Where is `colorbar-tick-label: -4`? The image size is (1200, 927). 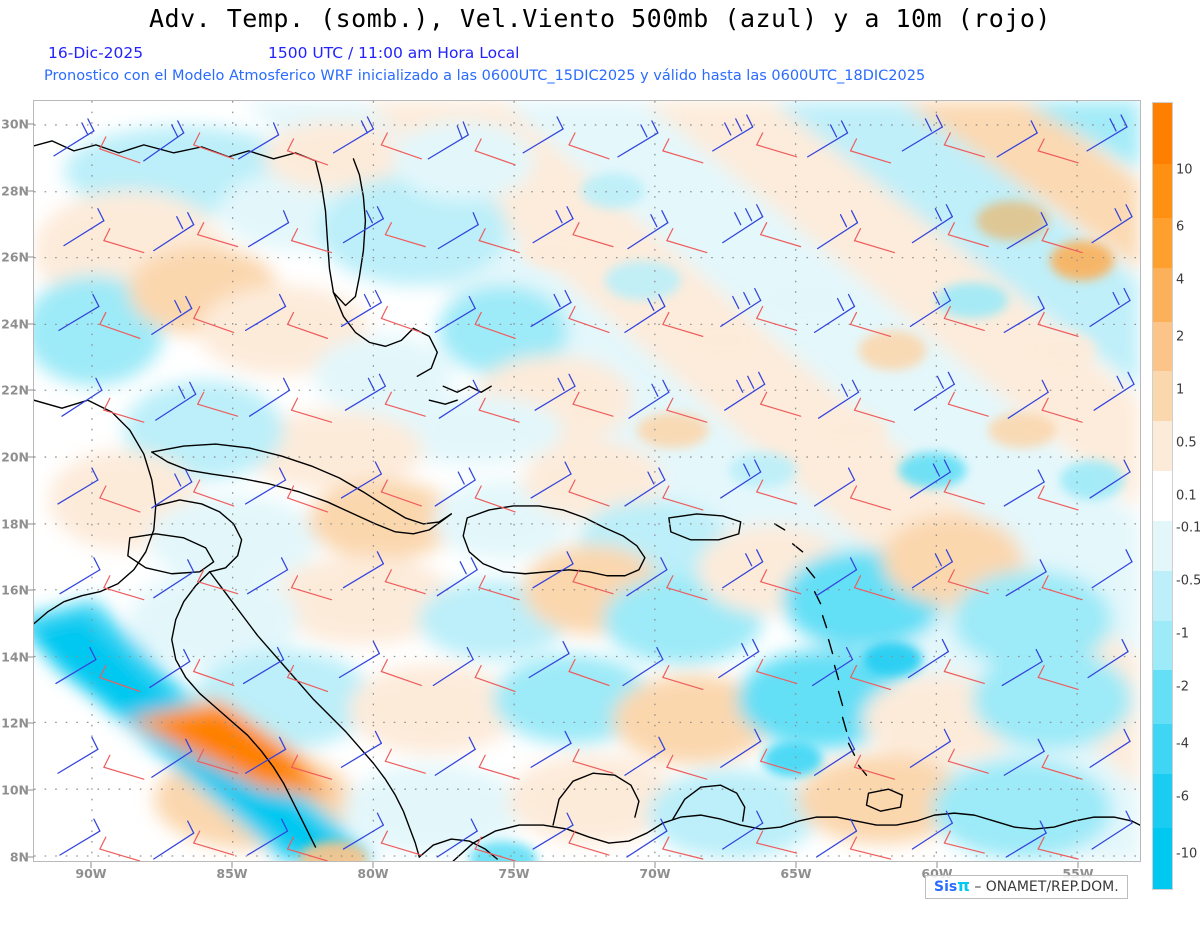 colorbar-tick-label: -4 is located at coordinates (1182, 744).